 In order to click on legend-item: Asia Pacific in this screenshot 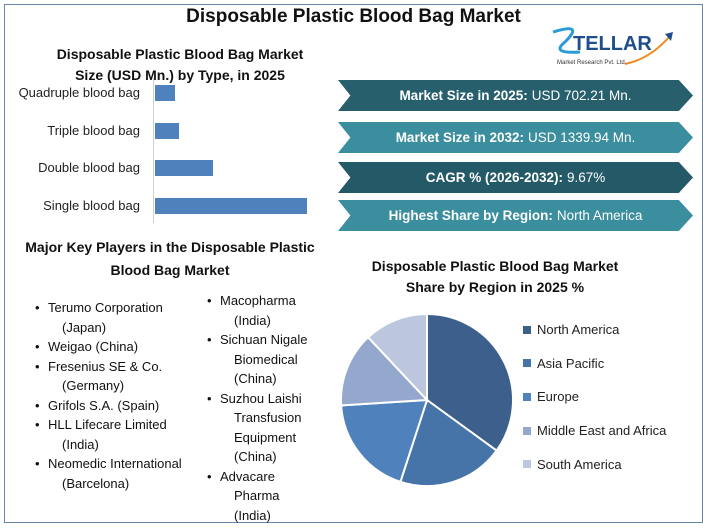, I will do `click(594, 364)`.